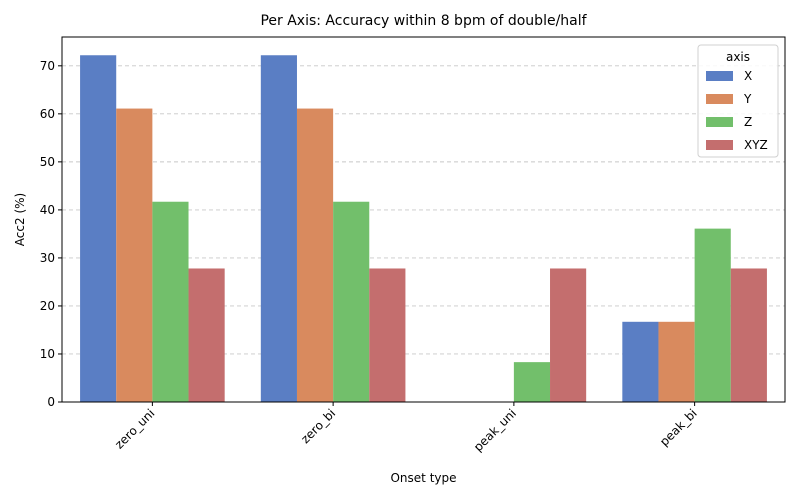 Image resolution: width=800 pixels, height=504 pixels. What do you see at coordinates (406, 428) in the screenshot?
I see `x-ticks: zero_uni zero_bi peak_uni peak_bi` at bounding box center [406, 428].